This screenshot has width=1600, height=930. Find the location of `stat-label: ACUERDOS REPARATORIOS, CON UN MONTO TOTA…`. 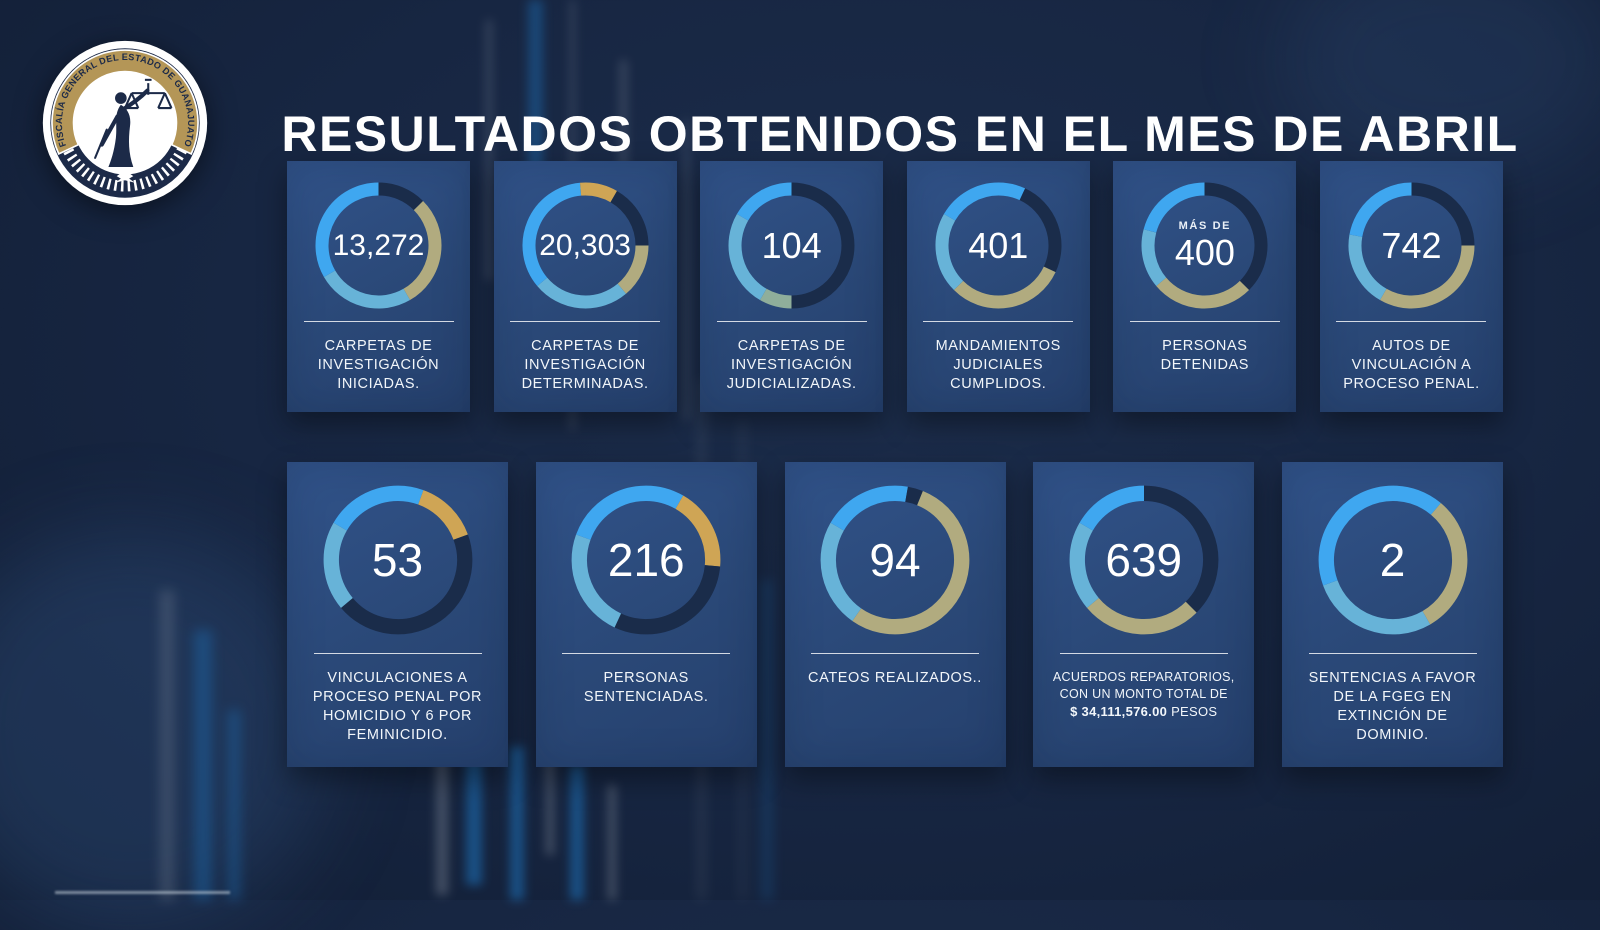

stat-label: ACUERDOS REPARATORIOS, CON UN MONTO TOTA… is located at coordinates (1143, 685).